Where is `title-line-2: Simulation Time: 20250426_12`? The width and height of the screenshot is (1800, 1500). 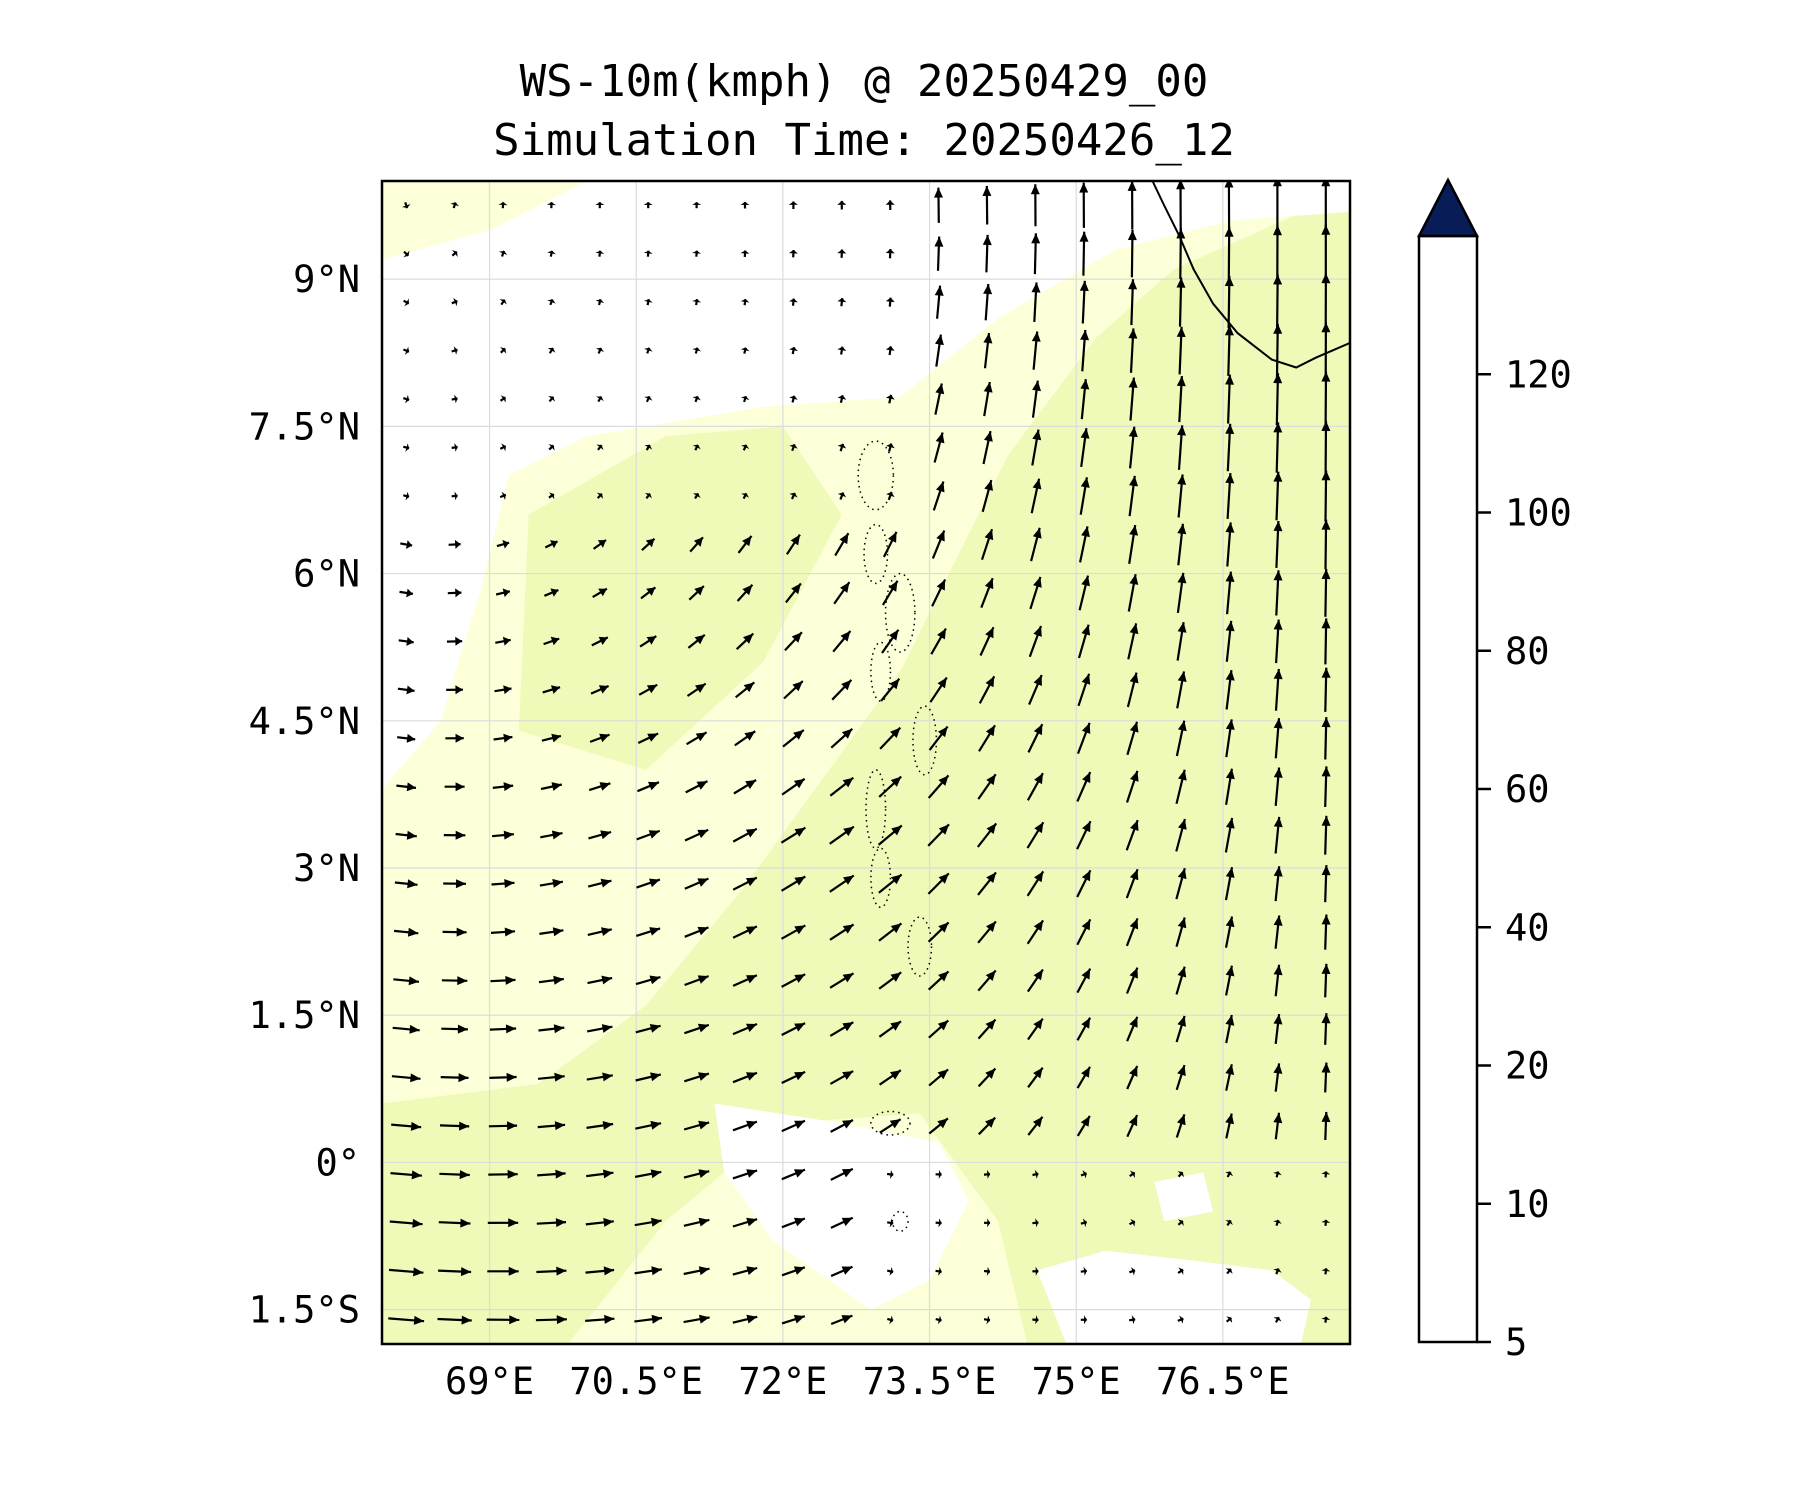
title-line-2: Simulation Time: 20250426_12 is located at coordinates (864, 140).